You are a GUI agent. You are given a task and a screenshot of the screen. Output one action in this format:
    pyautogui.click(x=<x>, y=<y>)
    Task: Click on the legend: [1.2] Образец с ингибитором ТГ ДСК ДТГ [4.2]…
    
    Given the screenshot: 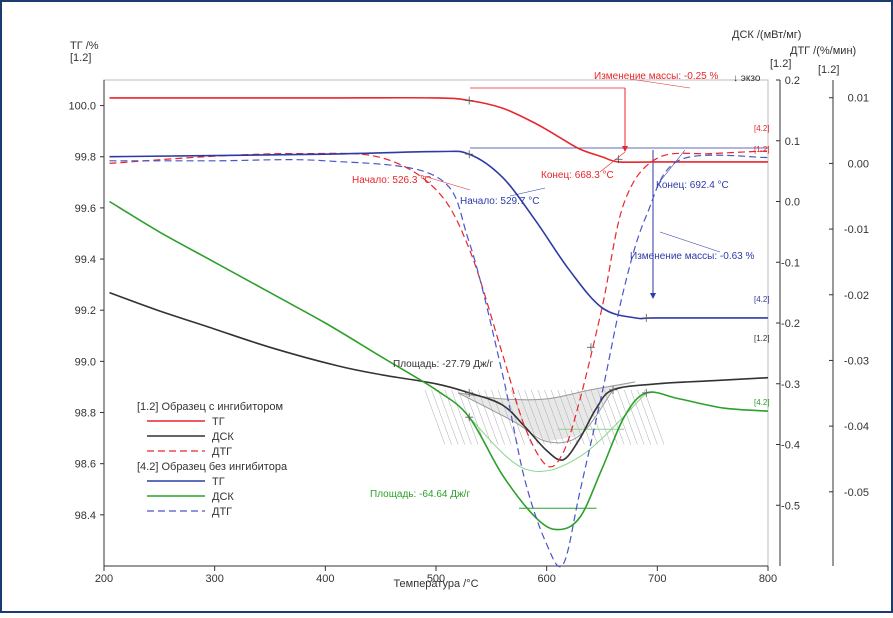 What is the action you would take?
    pyautogui.click(x=212, y=459)
    